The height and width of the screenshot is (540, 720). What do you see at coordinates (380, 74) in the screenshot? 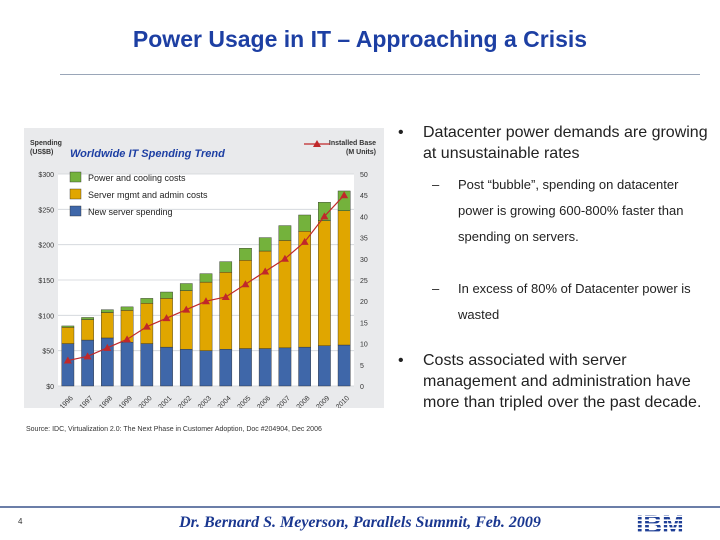
I see `title-divider` at bounding box center [380, 74].